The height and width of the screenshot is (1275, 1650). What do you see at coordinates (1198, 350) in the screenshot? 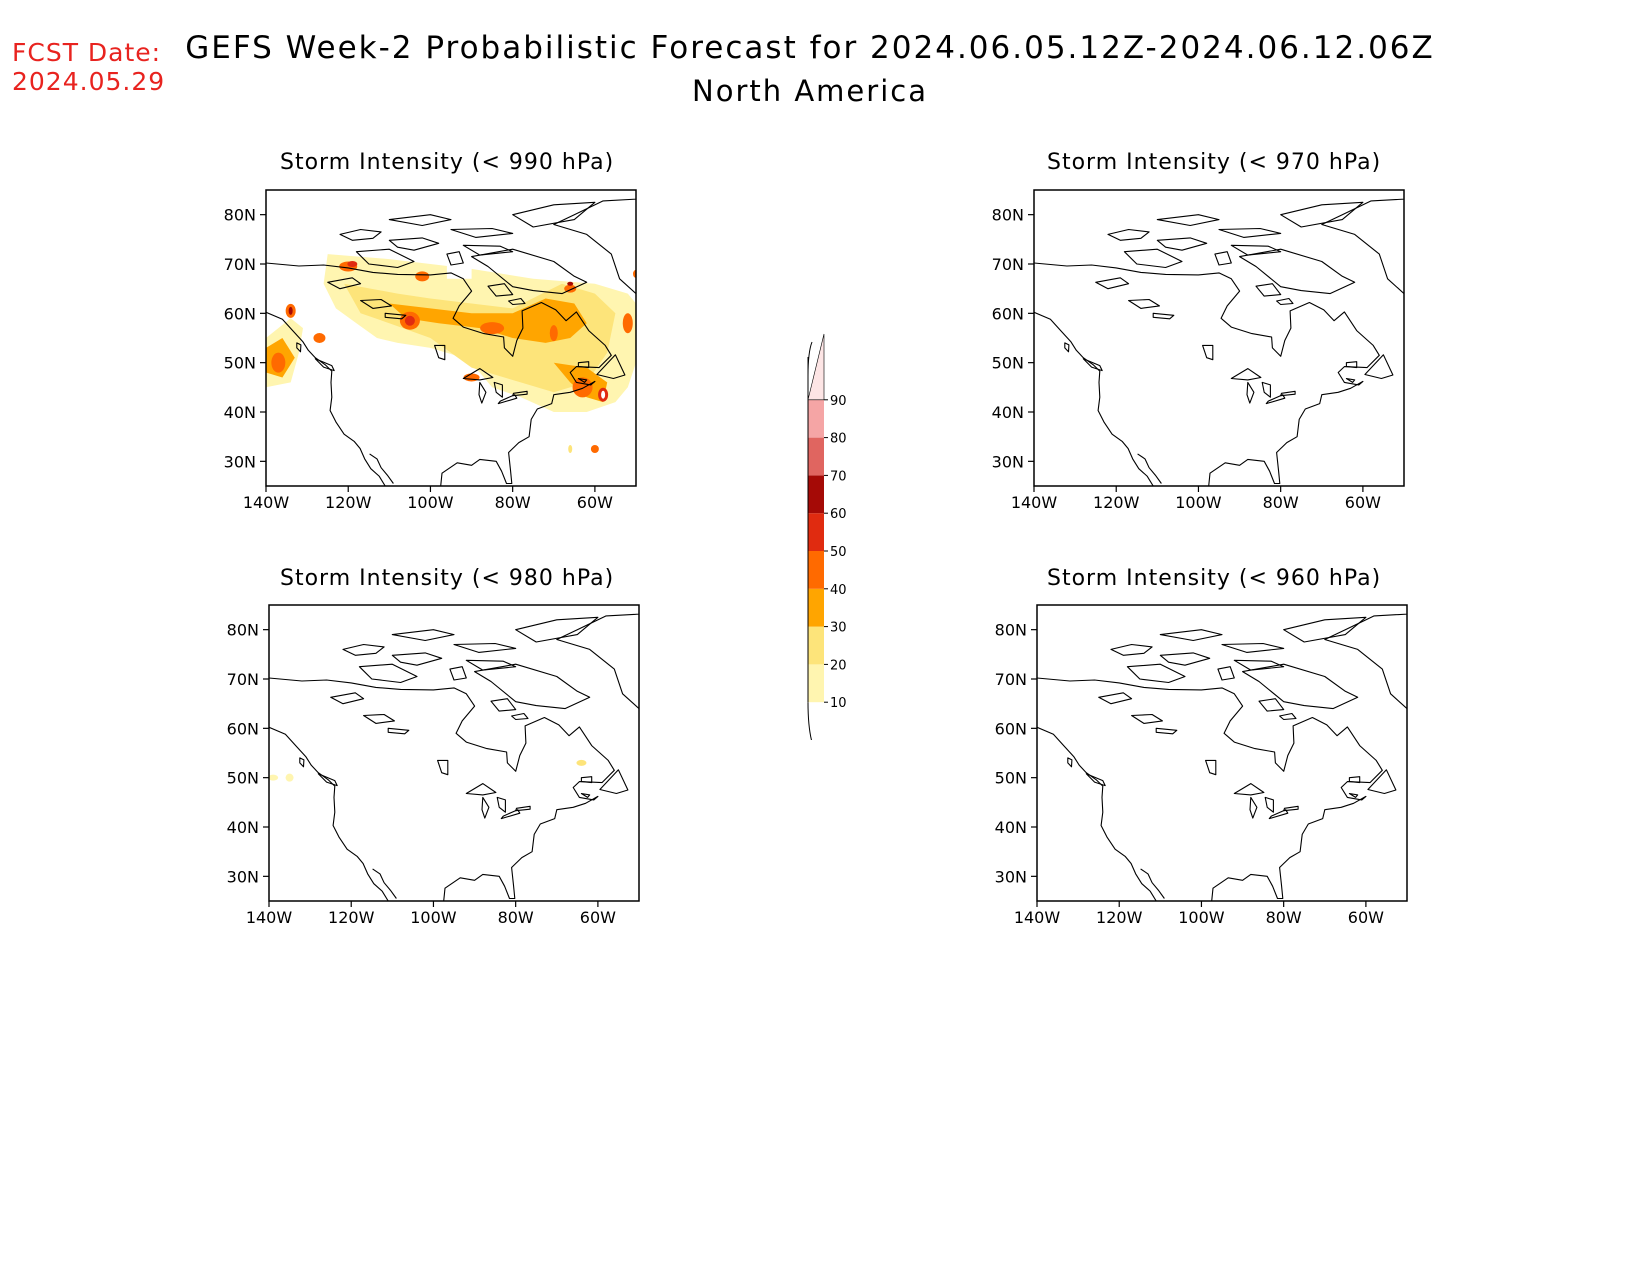
I see `map-panel-970: 80N 70N 60N 50N 40N 30N 140W 120W 100W 80W 60W` at bounding box center [1198, 350].